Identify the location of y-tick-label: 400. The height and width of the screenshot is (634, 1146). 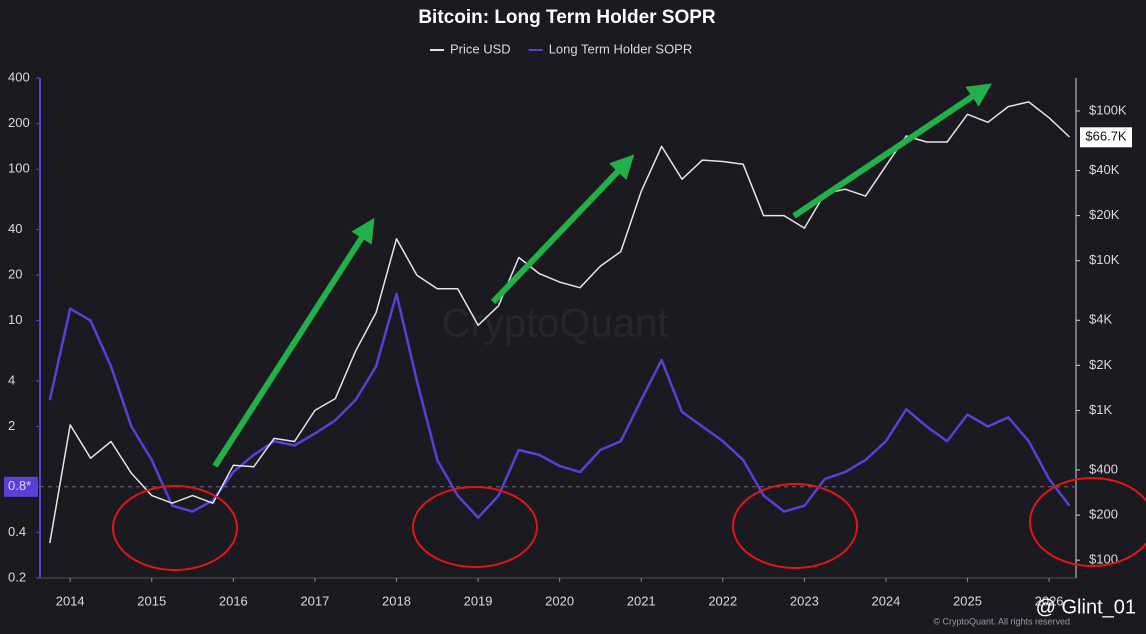
(19, 76).